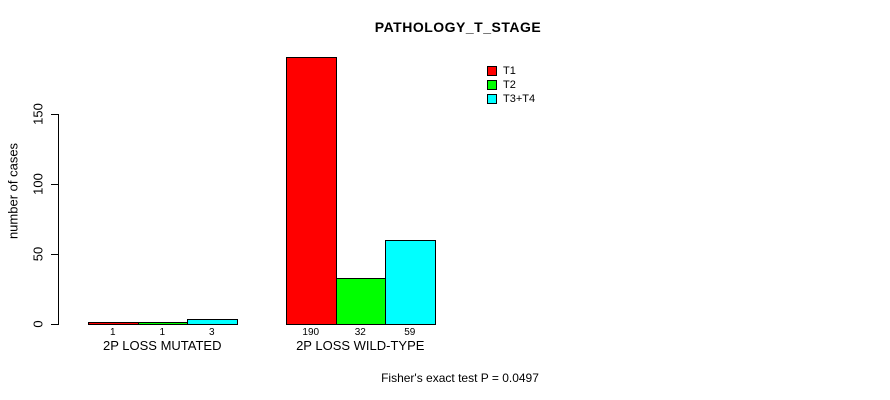 The height and width of the screenshot is (400, 890). I want to click on legend-label: T1, so click(509, 70).